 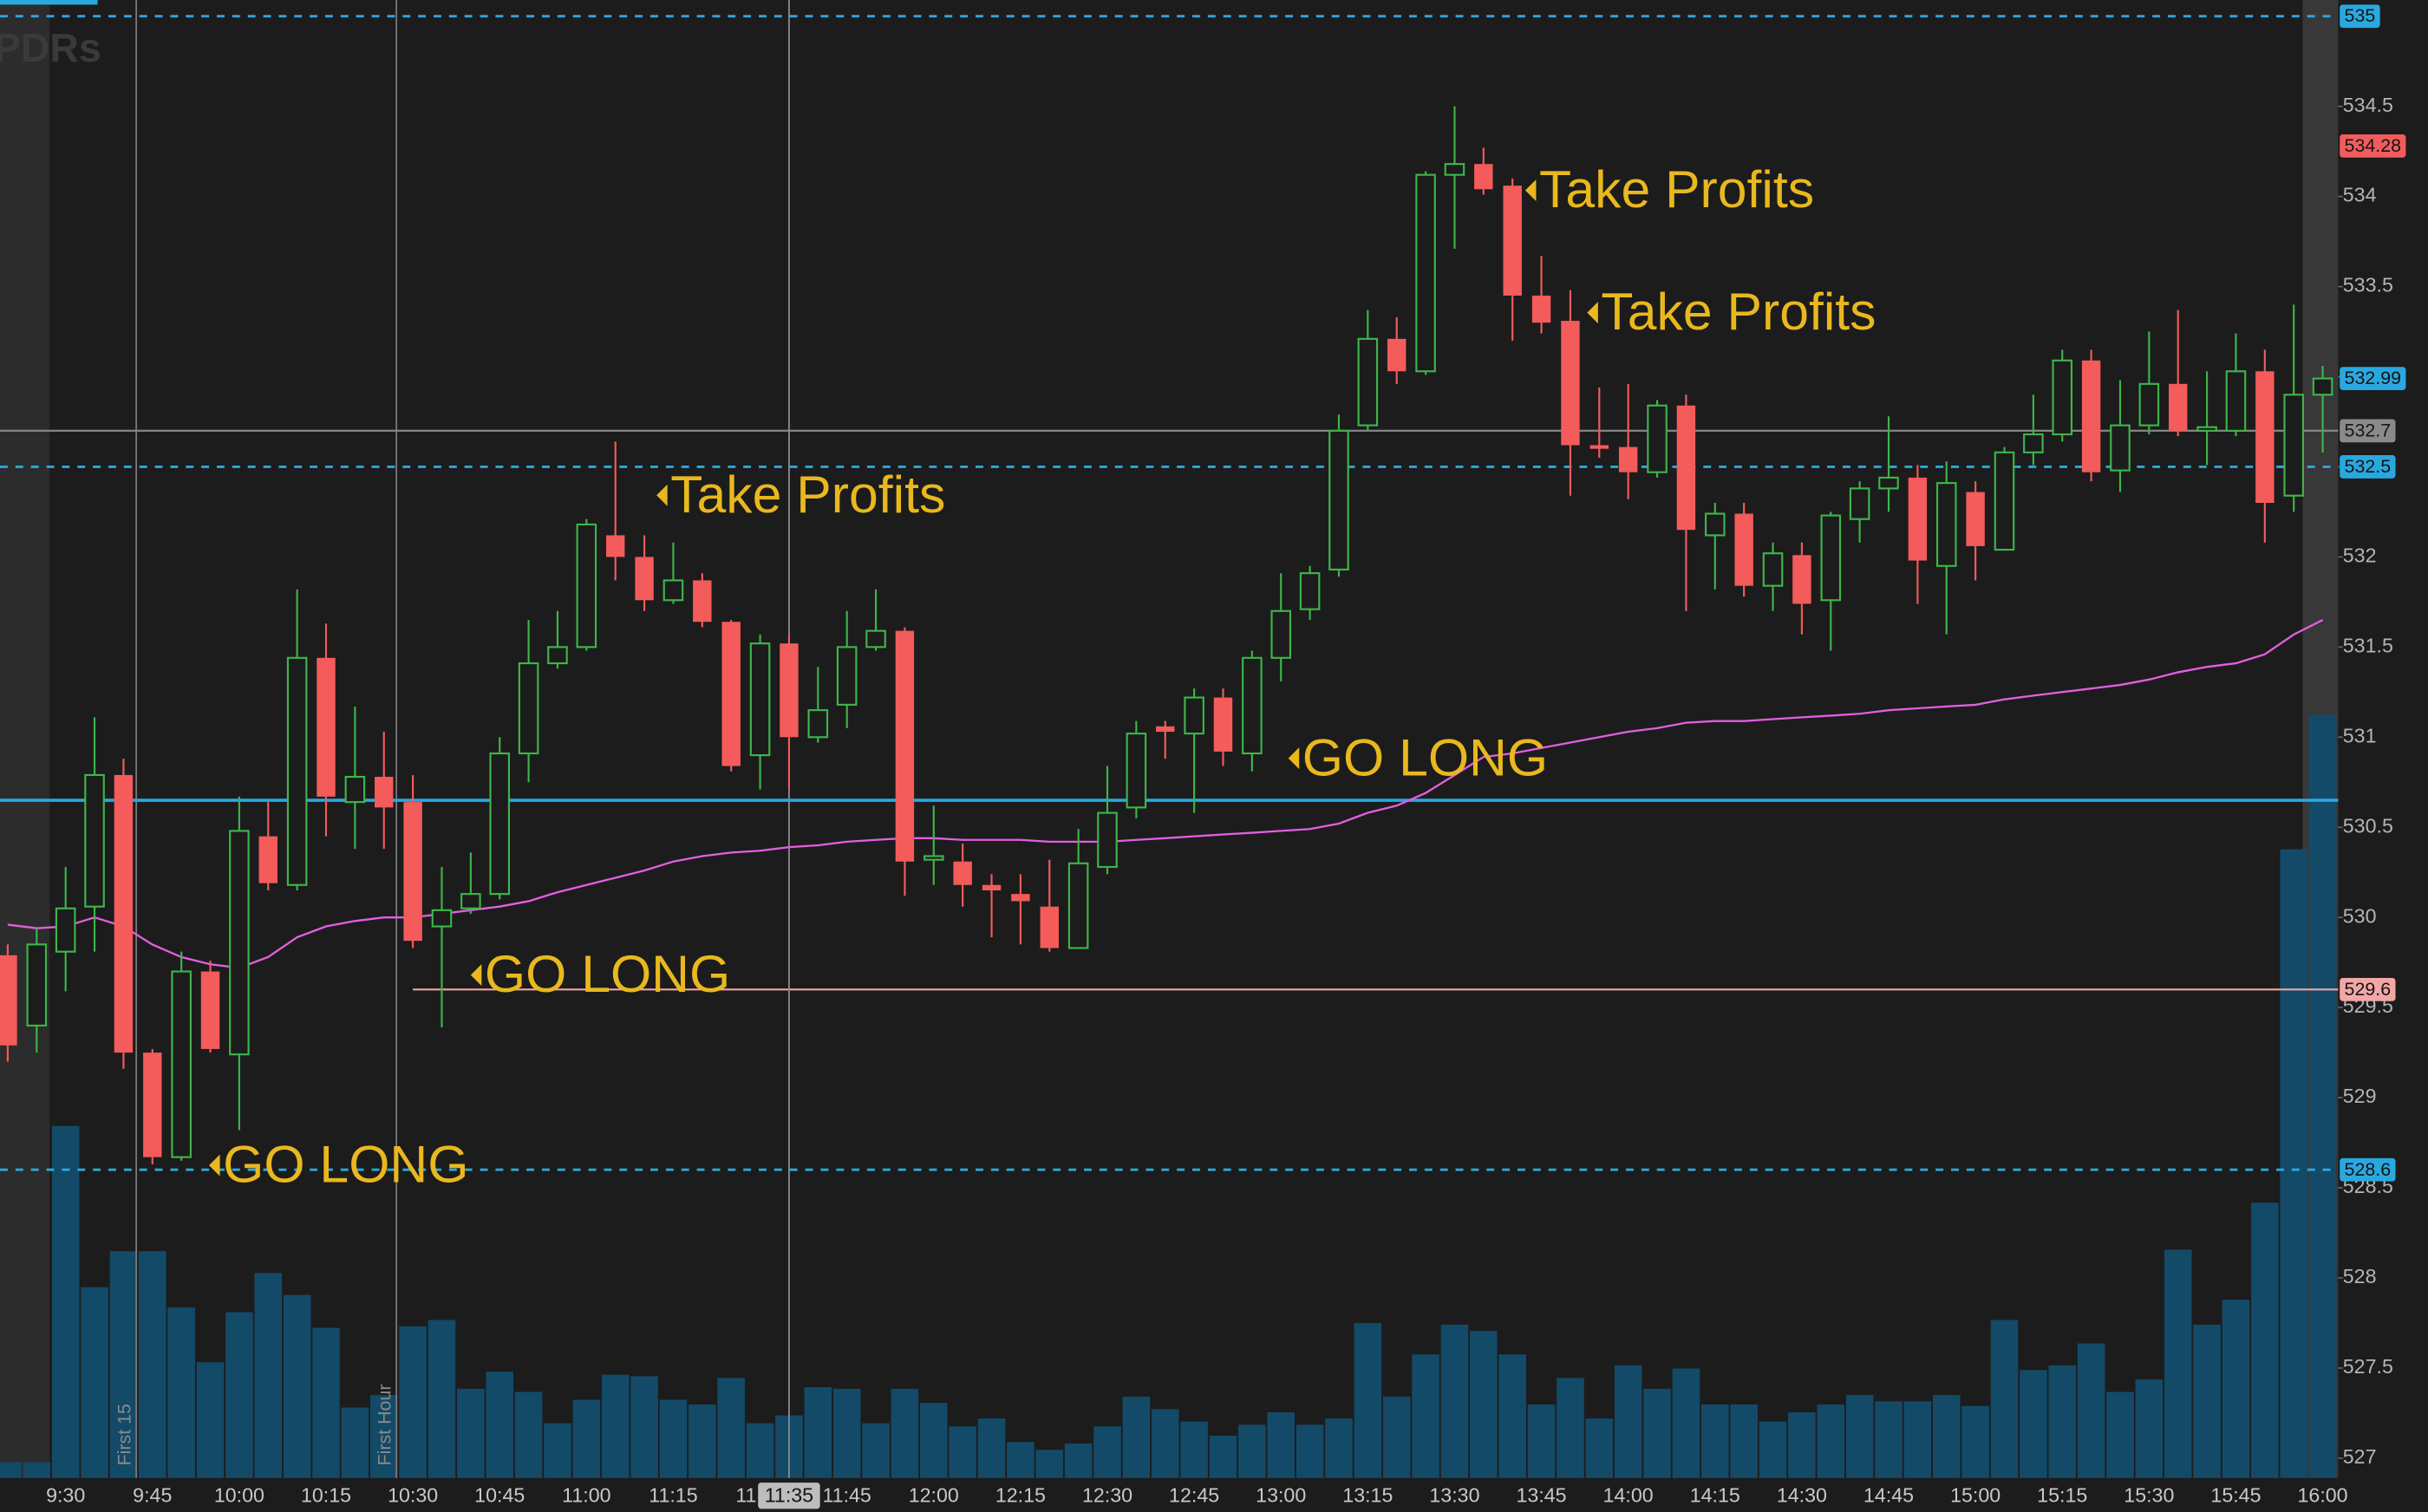 What do you see at coordinates (2360, 1456) in the screenshot?
I see `y-tick-label: 527` at bounding box center [2360, 1456].